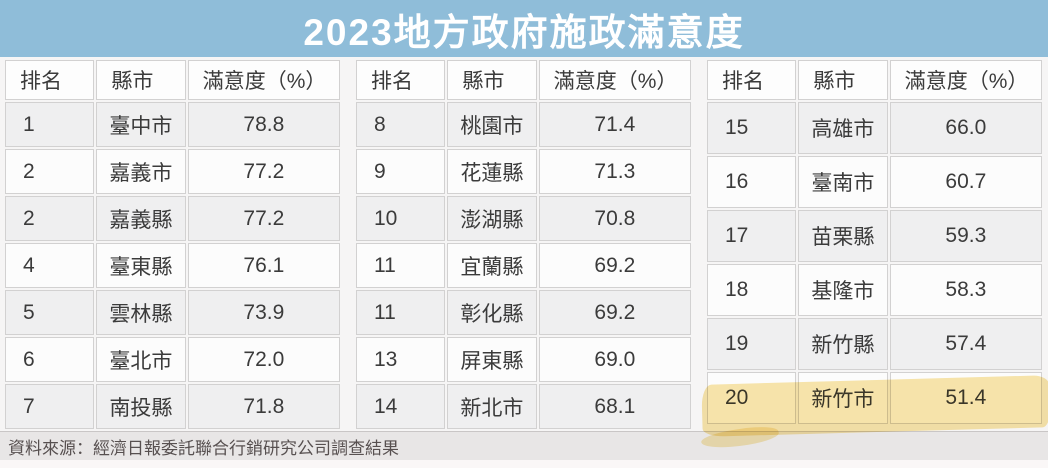  What do you see at coordinates (401, 218) in the screenshot?
I see `rank-cell: 10` at bounding box center [401, 218].